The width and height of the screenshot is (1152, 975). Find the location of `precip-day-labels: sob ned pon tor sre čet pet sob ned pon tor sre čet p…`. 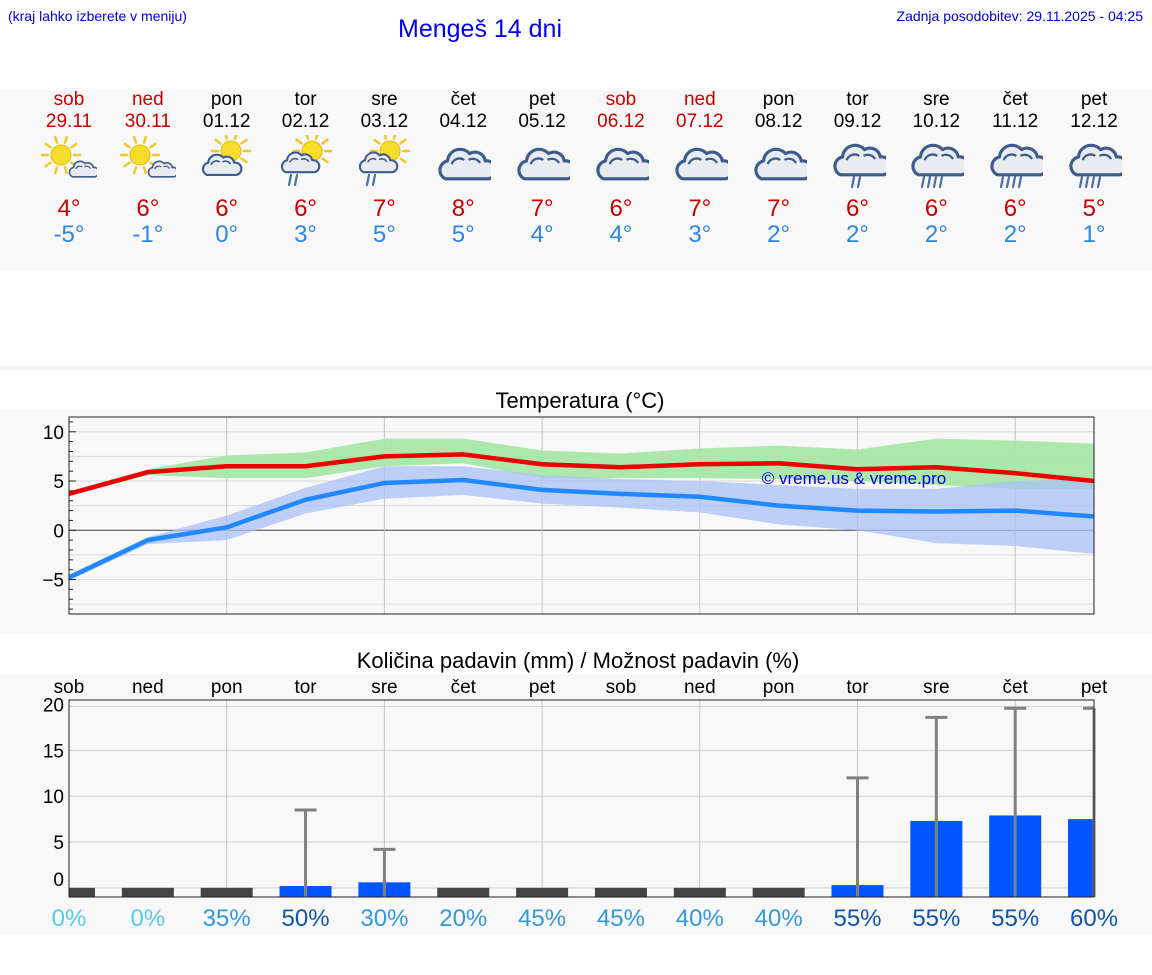

precip-day-labels: sob ned pon tor sre čet pet sob ned pon tor sre čet p… is located at coordinates (581, 687).